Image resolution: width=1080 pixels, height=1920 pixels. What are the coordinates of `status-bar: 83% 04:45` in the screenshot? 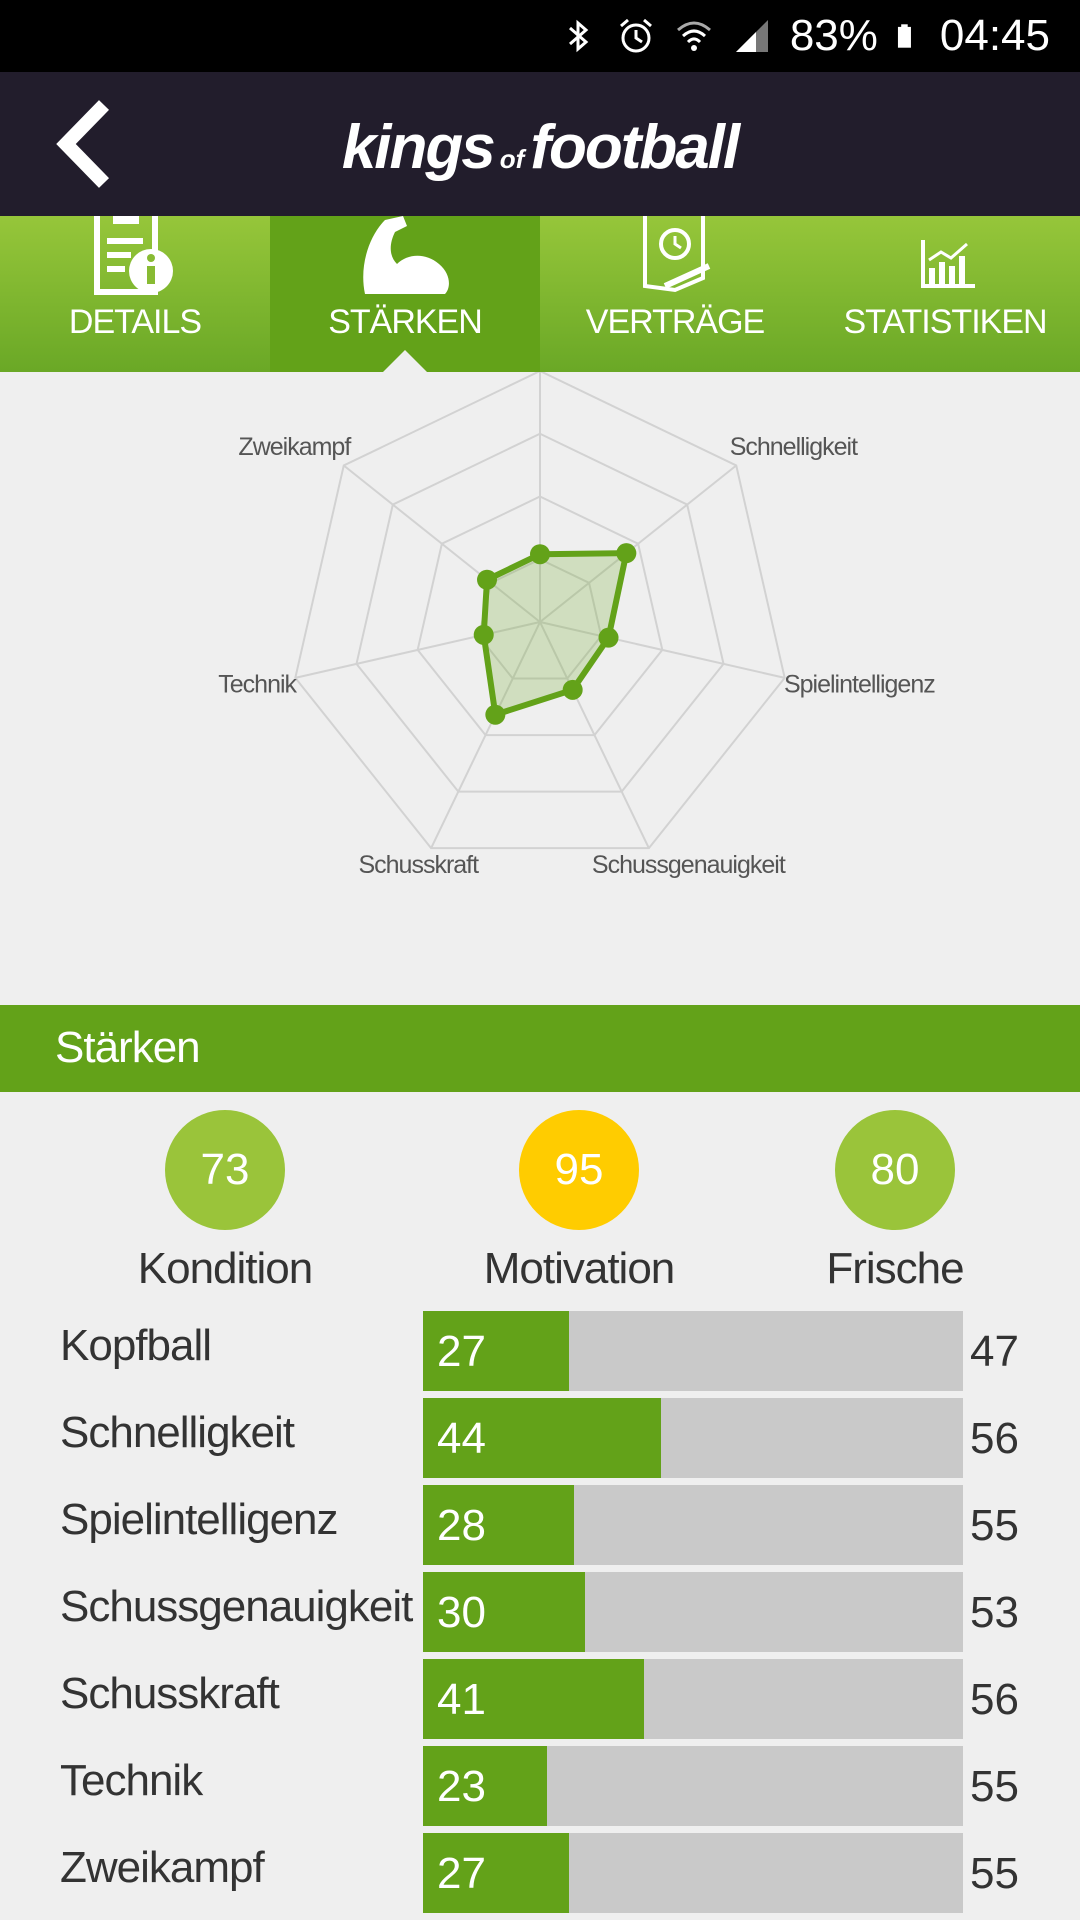 It's located at (540, 36).